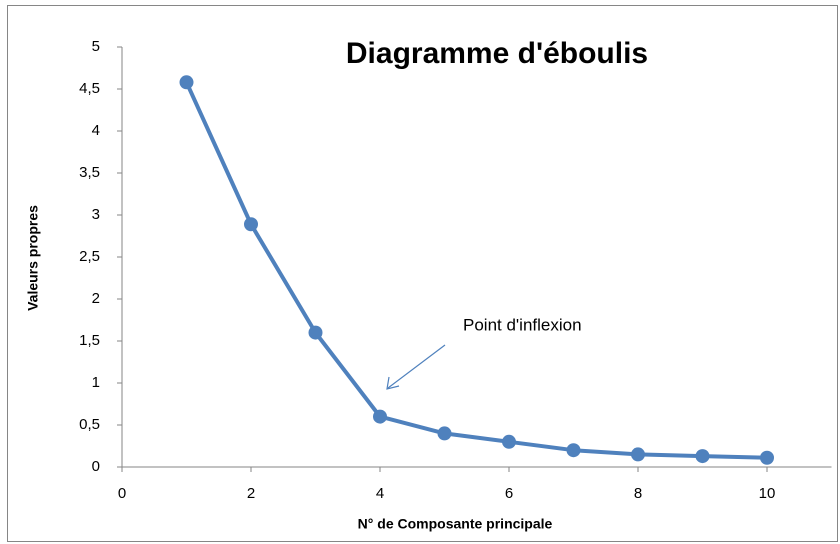  Describe the element at coordinates (122, 493) in the screenshot. I see `x-tick-label: 0` at that location.